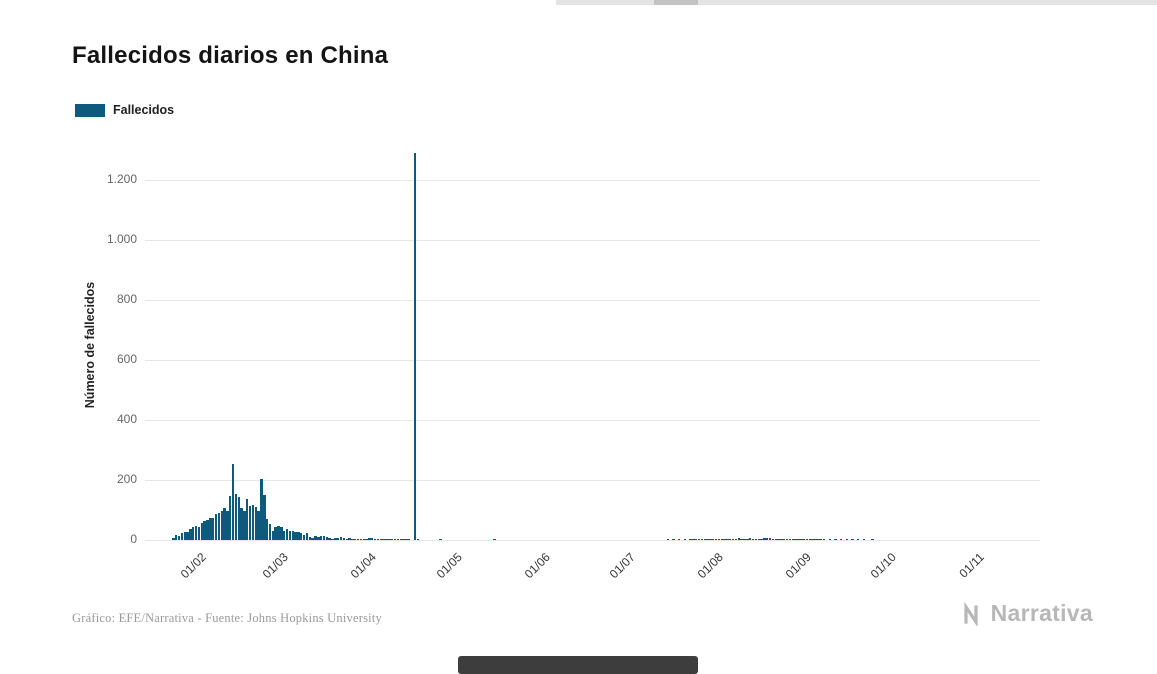  I want to click on legend-item-fallecidos: Fallecidos, so click(124, 110).